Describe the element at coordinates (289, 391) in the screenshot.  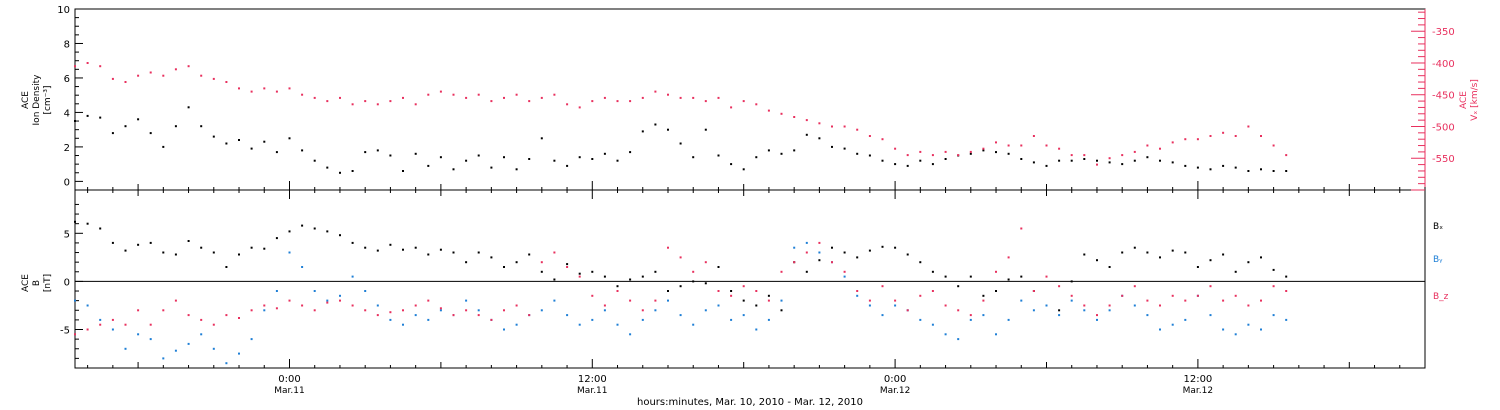
I see `x-tick-label-date: Mar.11` at that location.